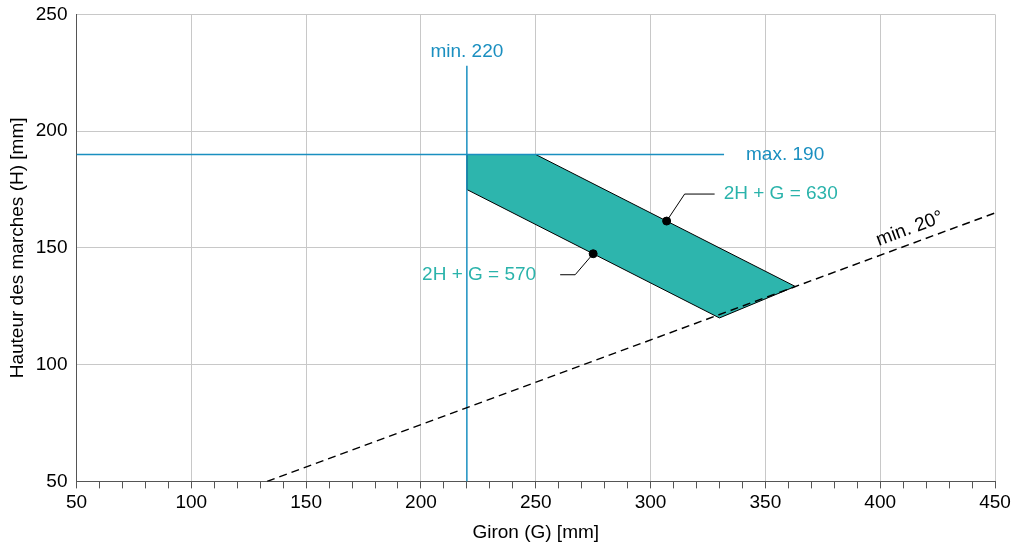  Describe the element at coordinates (51, 13) in the screenshot. I see `y-tick-label: 250` at that location.